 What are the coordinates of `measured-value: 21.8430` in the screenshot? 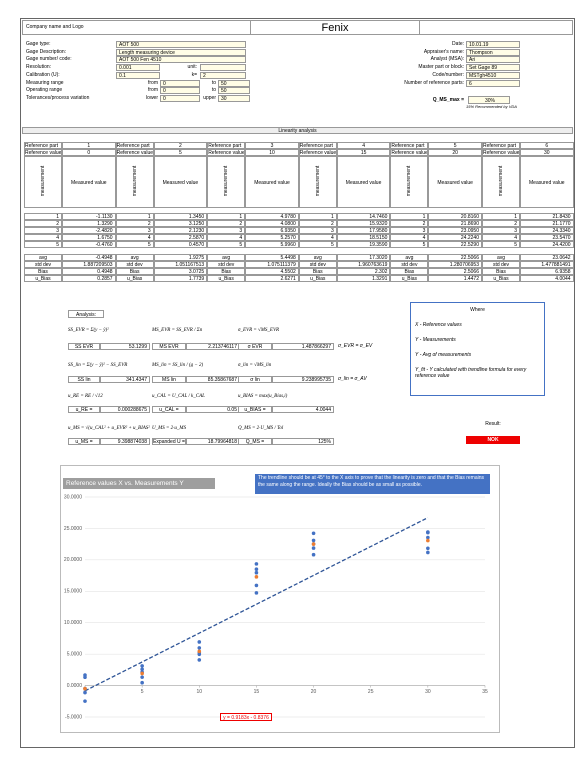 It's located at (547, 216).